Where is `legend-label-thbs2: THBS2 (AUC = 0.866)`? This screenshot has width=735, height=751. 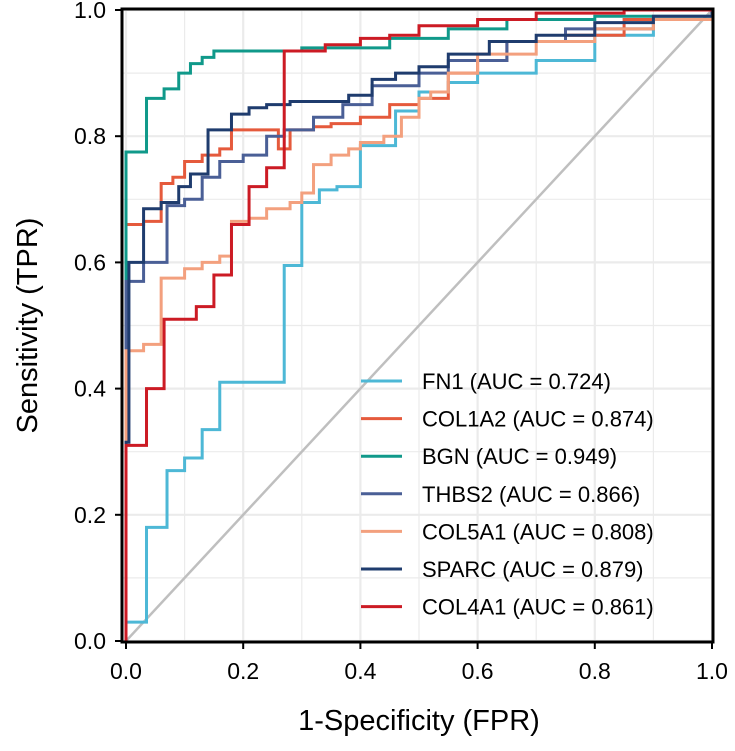
legend-label-thbs2: THBS2 (AUC = 0.866) is located at coordinates (531, 494).